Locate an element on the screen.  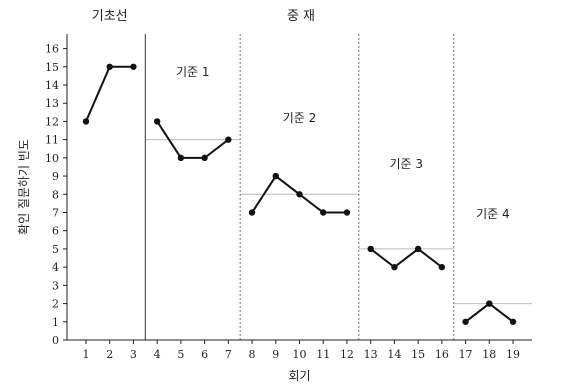
x-axis-title: 회기 is located at coordinates (299, 376).